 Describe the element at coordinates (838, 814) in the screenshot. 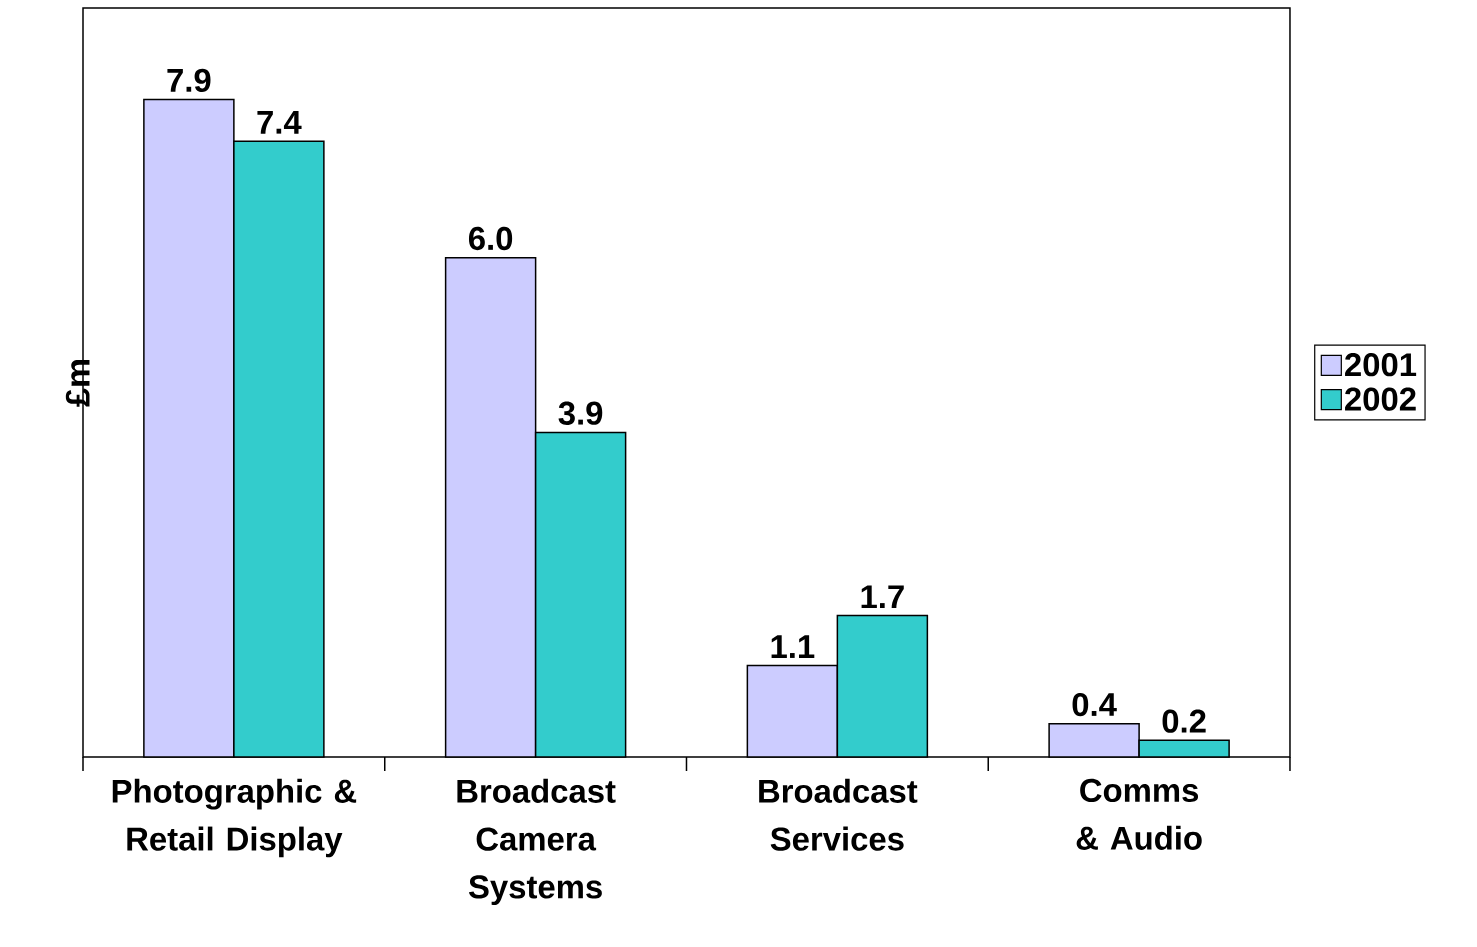

I see `x-tick-label: Broadcast Services` at that location.